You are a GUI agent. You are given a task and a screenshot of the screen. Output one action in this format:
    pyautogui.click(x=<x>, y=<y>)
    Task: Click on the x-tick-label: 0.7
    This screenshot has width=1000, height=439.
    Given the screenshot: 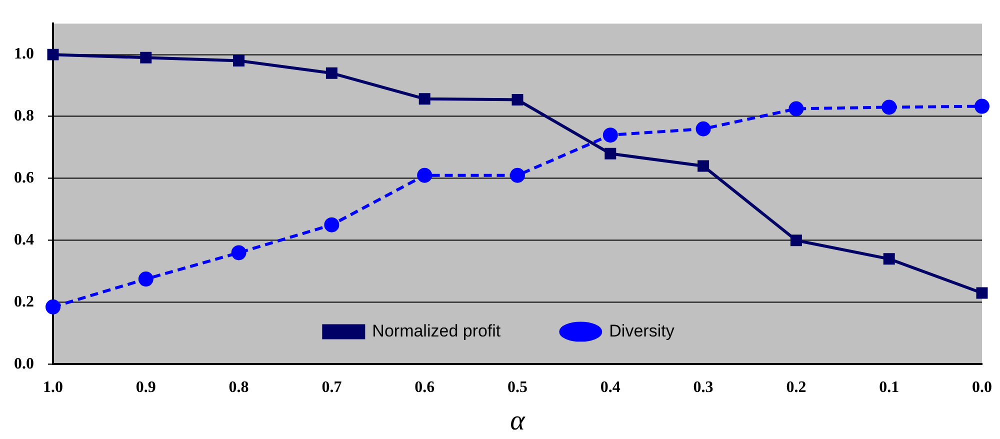 What is the action you would take?
    pyautogui.click(x=332, y=387)
    